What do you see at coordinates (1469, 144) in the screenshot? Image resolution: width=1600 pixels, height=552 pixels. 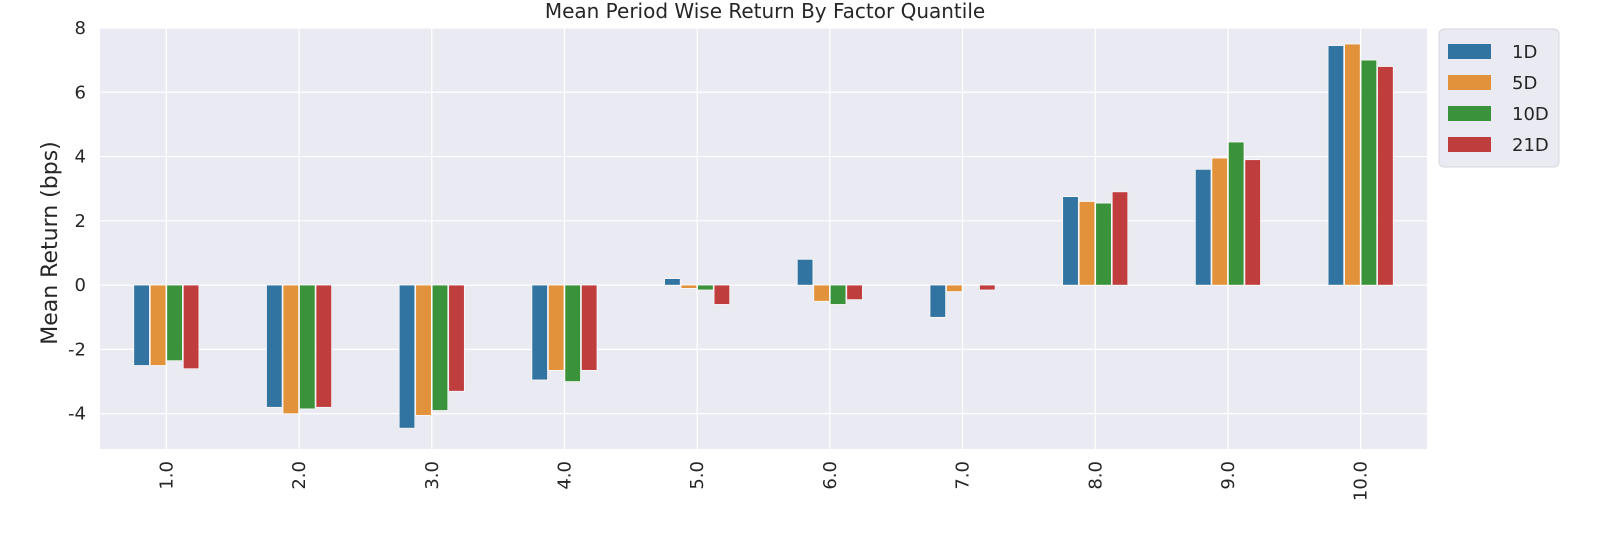 I see `legend-swatch-21D` at bounding box center [1469, 144].